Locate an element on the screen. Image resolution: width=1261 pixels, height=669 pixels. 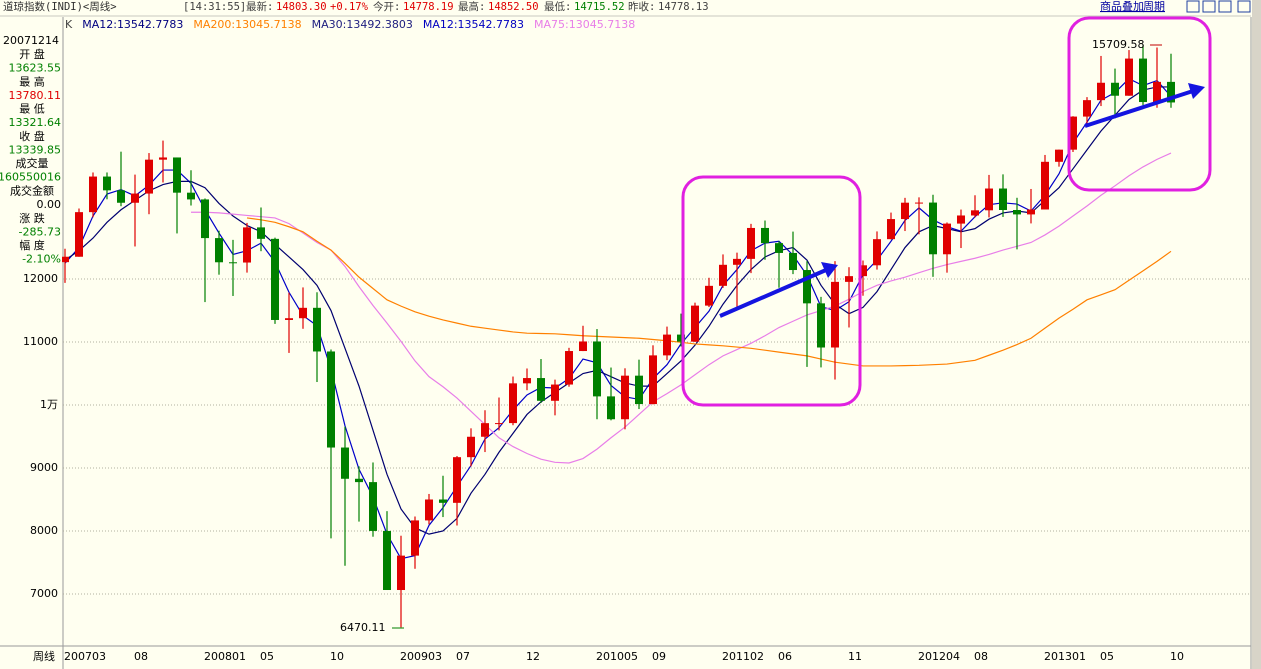
y-tick-label: 11000 is located at coordinates (40, 341).